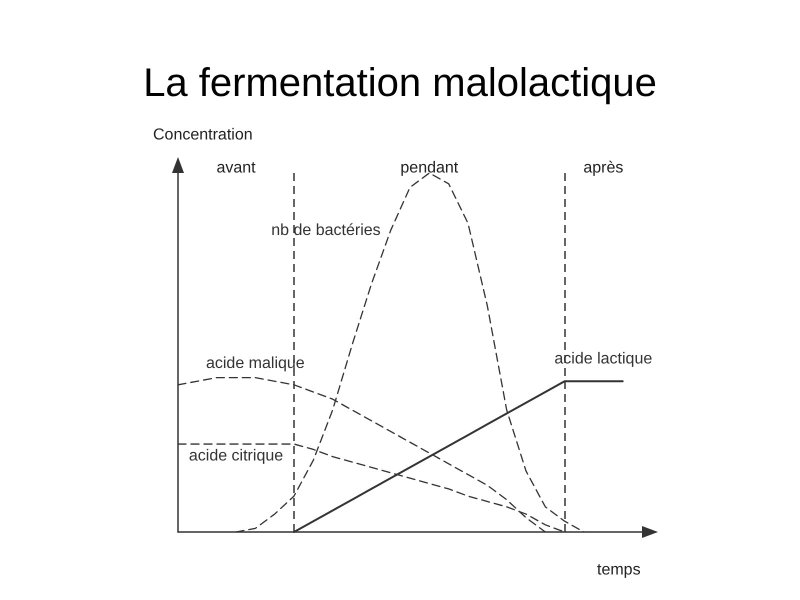 This screenshot has width=800, height=600. Describe the element at coordinates (326, 230) in the screenshot. I see `series-label: nb de bactéries` at that location.